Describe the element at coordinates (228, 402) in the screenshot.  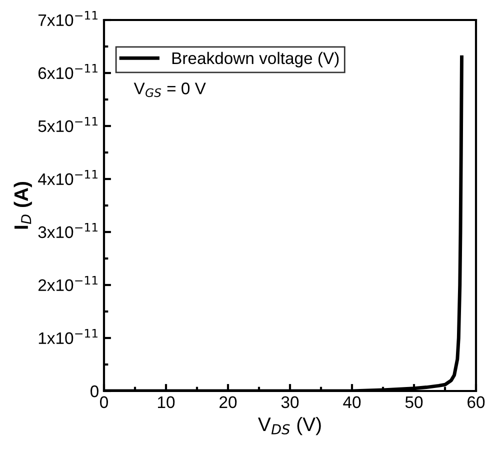
I see `x-tick-label: 20` at that location.